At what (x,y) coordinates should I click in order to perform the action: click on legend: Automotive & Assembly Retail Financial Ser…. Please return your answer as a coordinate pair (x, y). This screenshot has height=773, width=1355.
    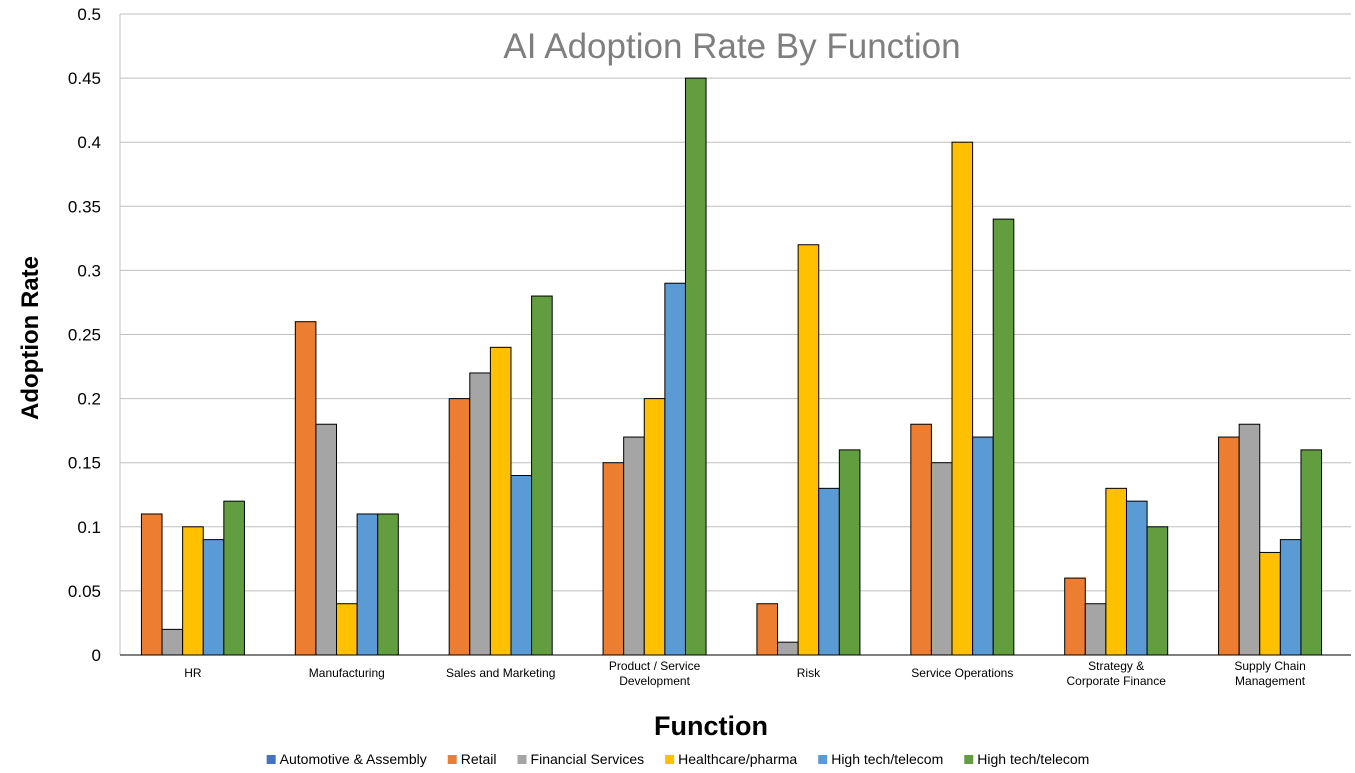
    Looking at the image, I should click on (677, 759).